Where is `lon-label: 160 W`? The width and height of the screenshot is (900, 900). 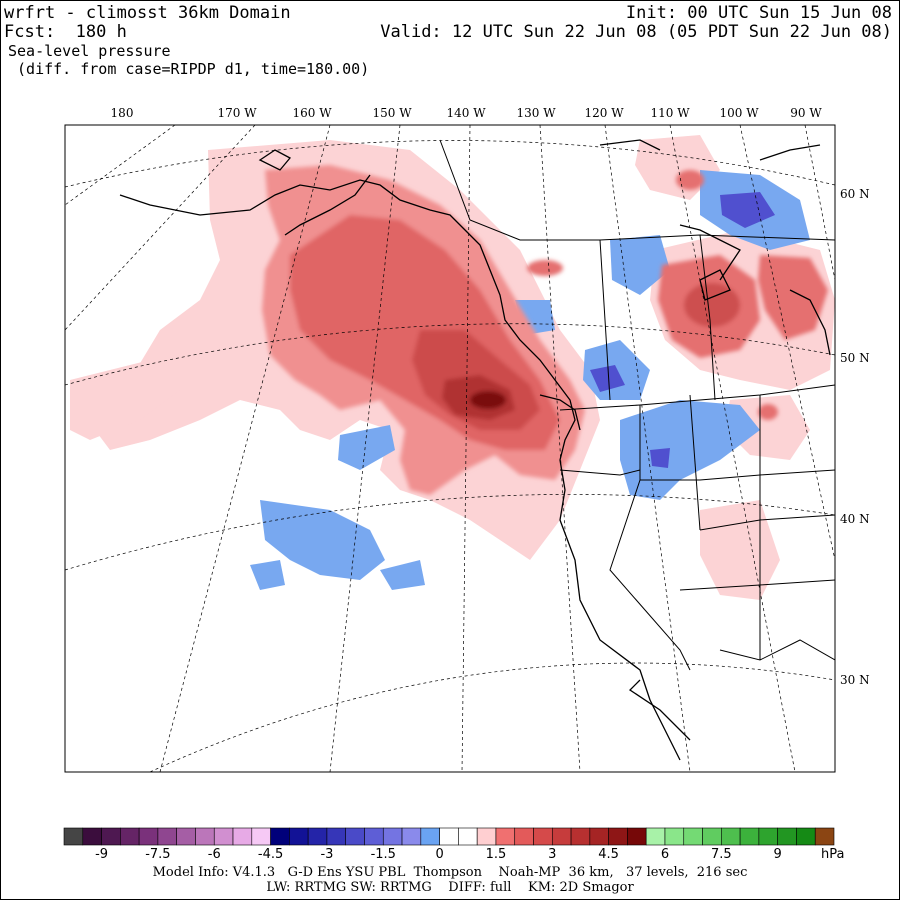 lon-label: 160 W is located at coordinates (312, 113).